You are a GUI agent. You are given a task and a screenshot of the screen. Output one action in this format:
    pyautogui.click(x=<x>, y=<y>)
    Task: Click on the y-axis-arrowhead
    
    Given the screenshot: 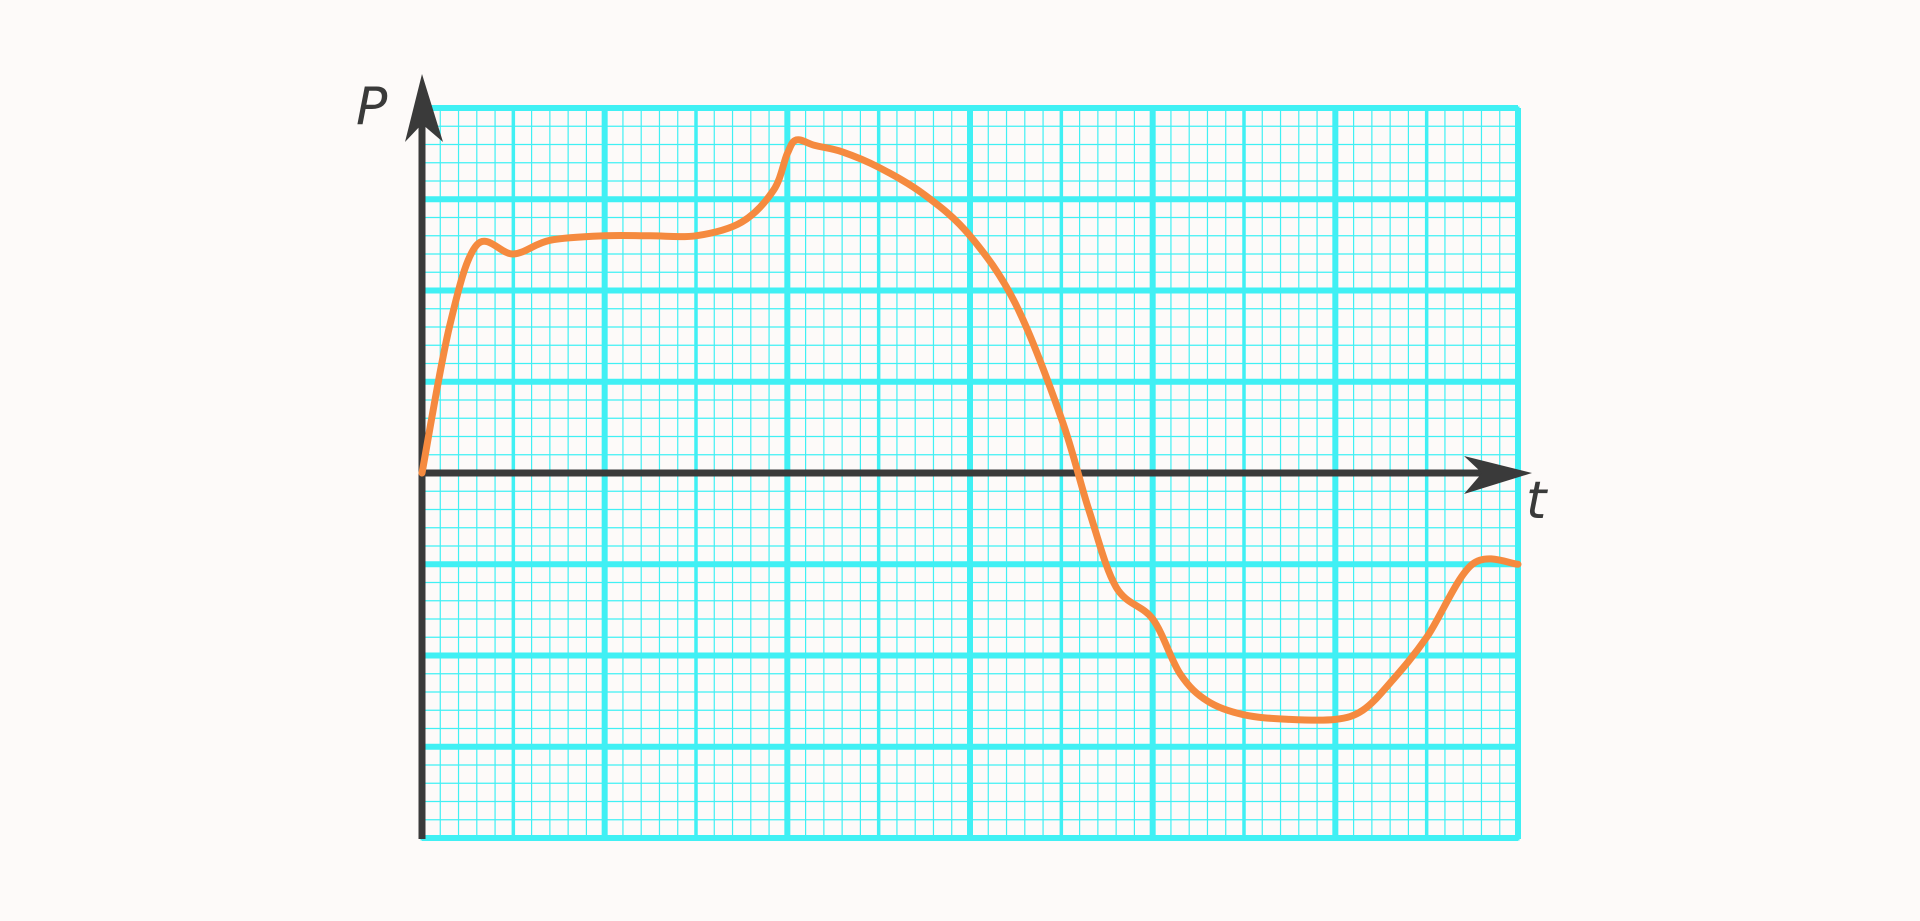 What is the action you would take?
    pyautogui.click(x=424, y=108)
    